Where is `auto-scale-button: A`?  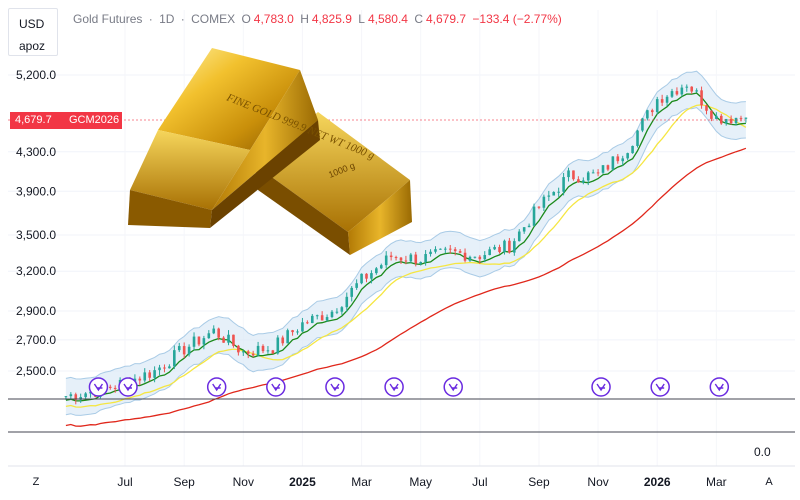
auto-scale-button: A is located at coordinates (769, 482).